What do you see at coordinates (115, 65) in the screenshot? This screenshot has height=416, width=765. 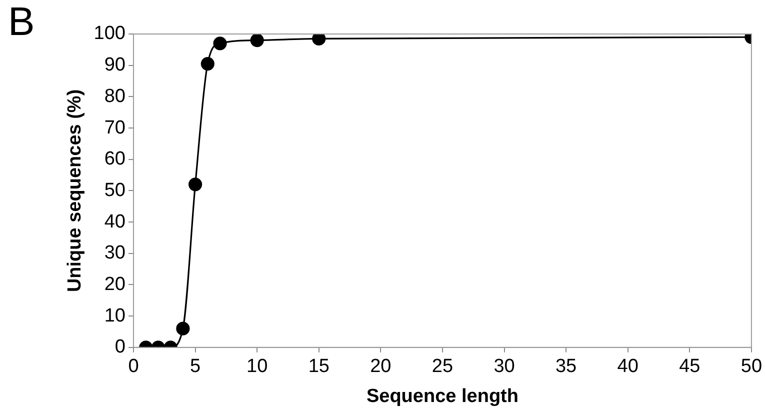 I see `y-tick-label: 90` at bounding box center [115, 65].